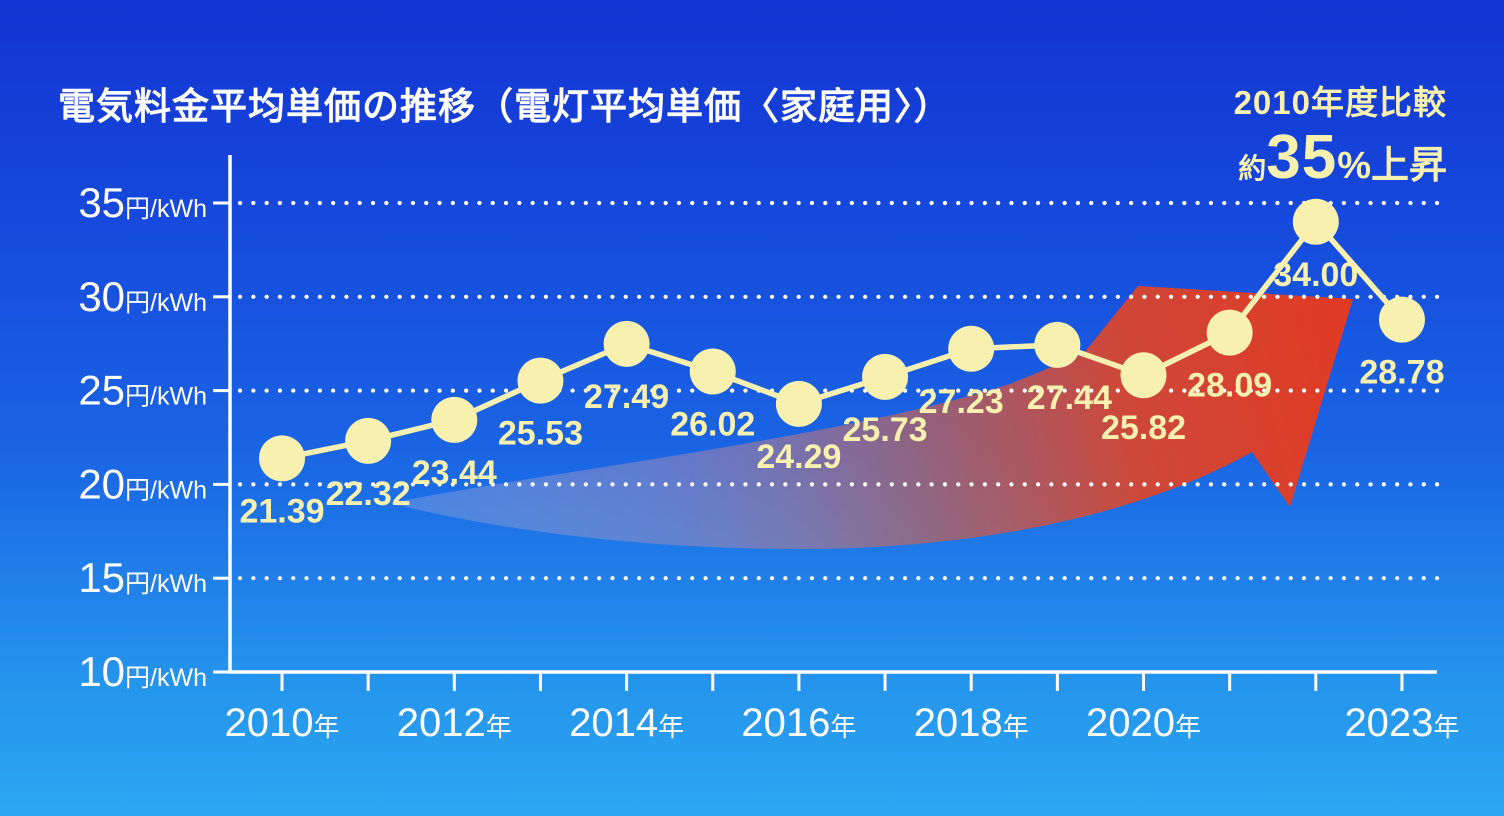  Describe the element at coordinates (1392, 166) in the screenshot. I see `badge-percent-suffix: %上昇` at that location.